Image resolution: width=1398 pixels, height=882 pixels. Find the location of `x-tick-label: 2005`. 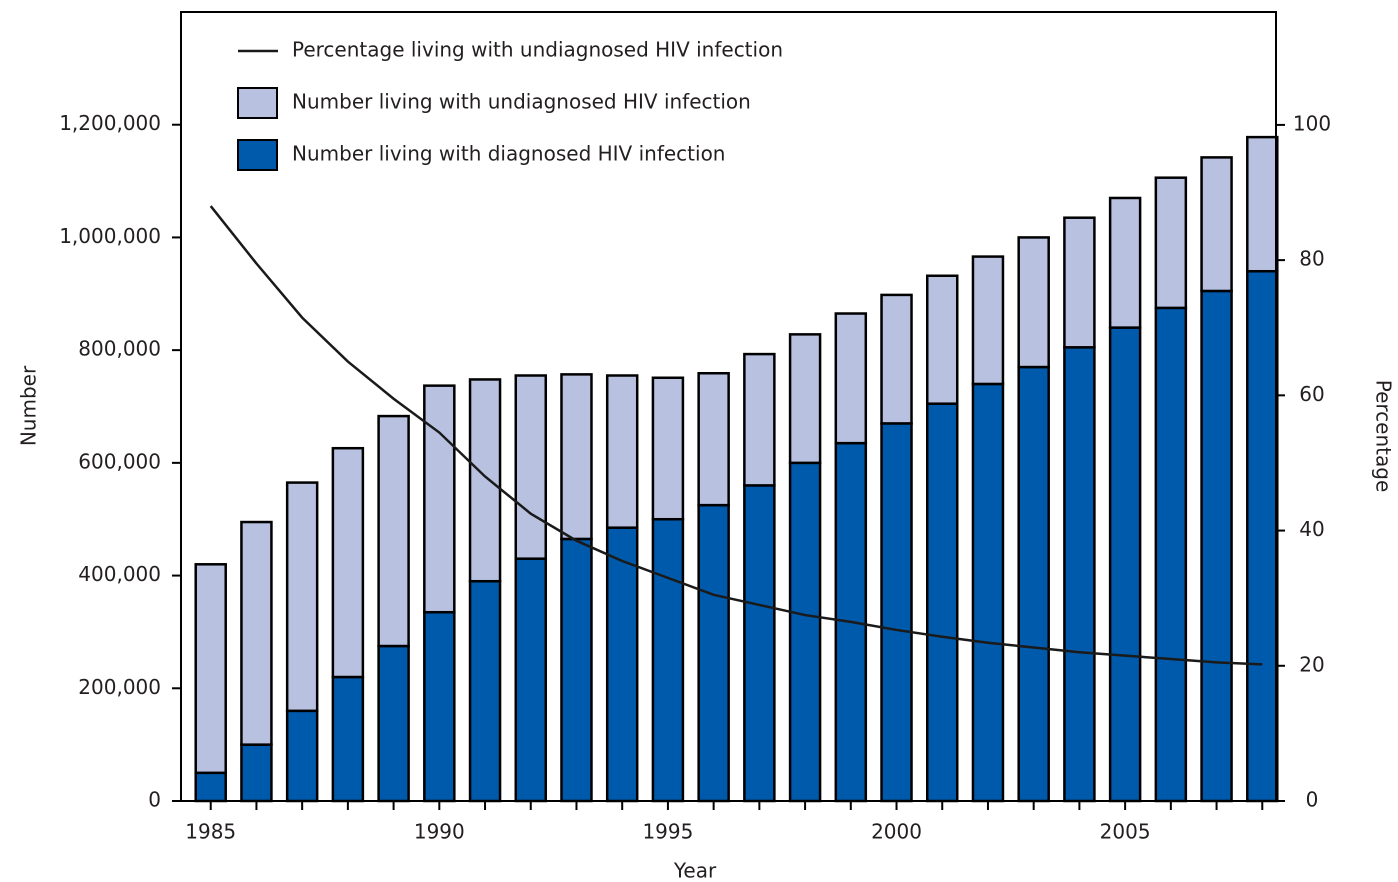

x-tick-label: 2005 is located at coordinates (1125, 832).